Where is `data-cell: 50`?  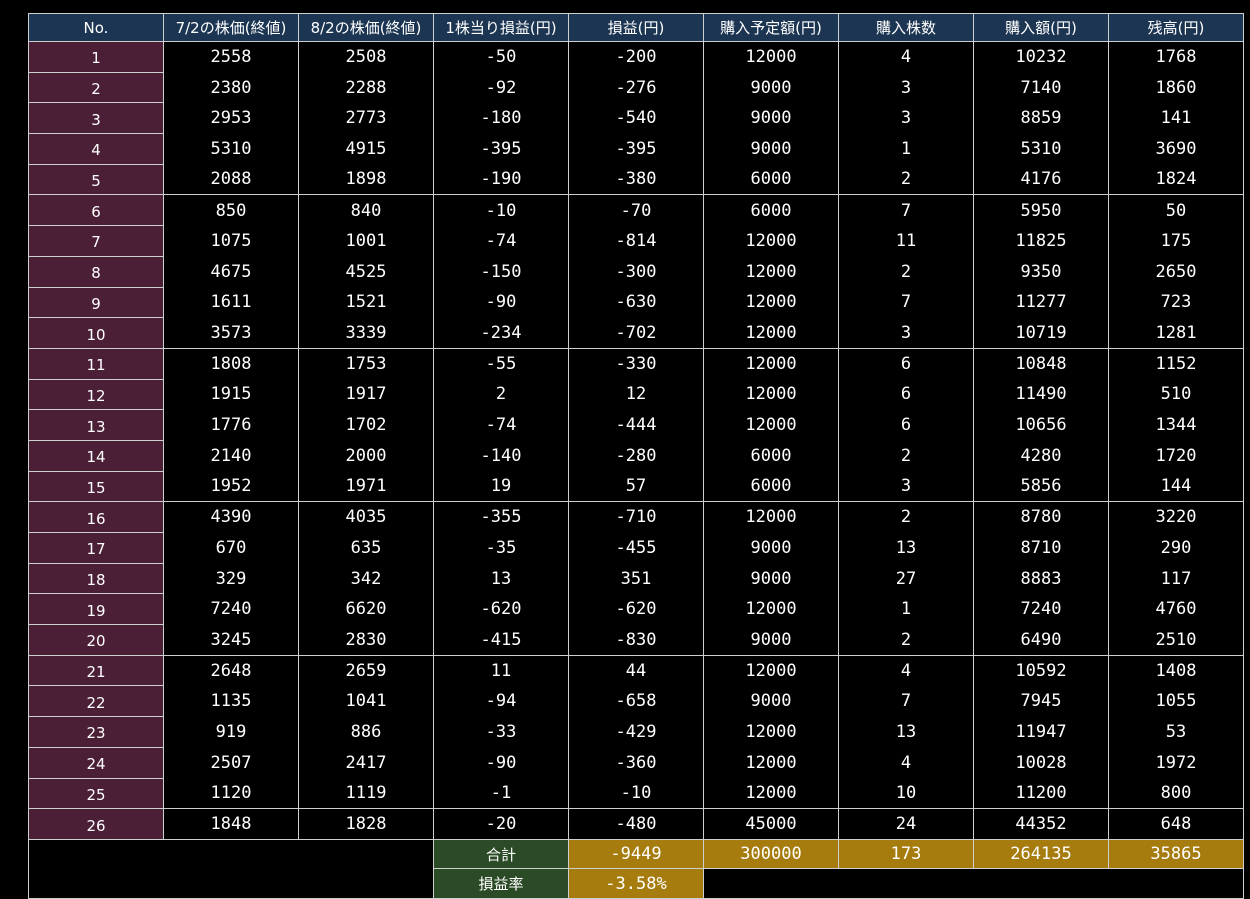 data-cell: 50 is located at coordinates (1176, 210).